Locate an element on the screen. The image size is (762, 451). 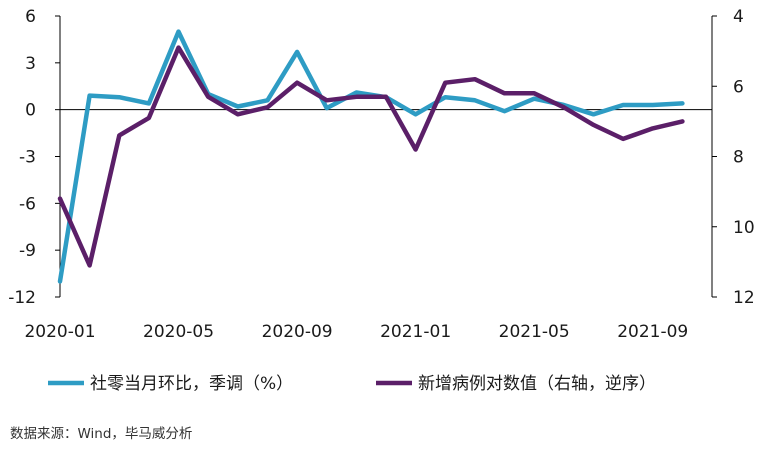
source-note: 数据来源：Wind，毕马威分析 is located at coordinates (101, 434).